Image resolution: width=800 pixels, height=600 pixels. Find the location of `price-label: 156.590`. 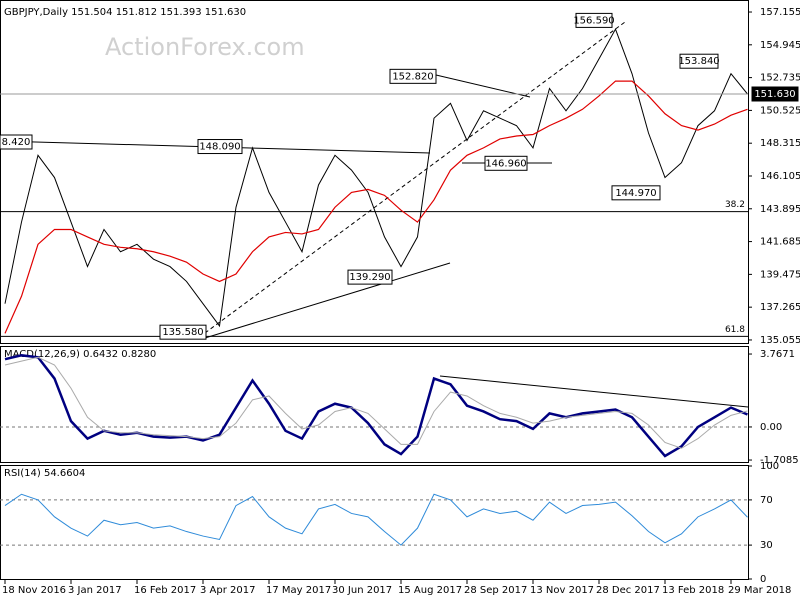

price-label: 156.590 is located at coordinates (593, 20).